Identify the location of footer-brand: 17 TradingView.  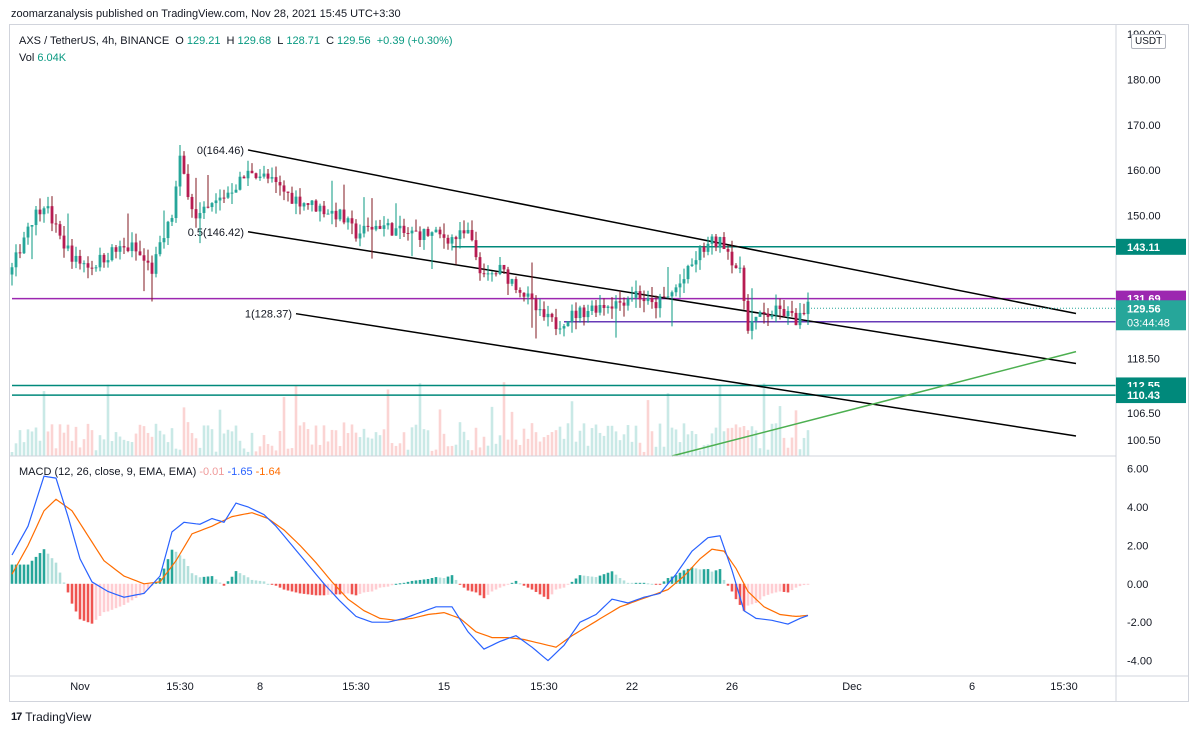
(51, 717).